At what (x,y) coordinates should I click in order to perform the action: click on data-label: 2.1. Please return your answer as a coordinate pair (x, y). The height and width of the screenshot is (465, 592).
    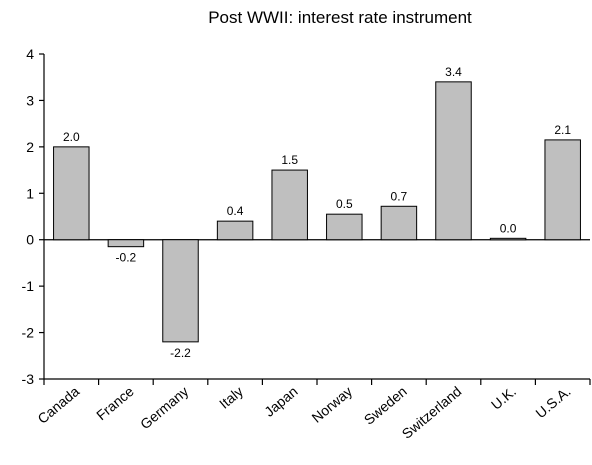
    Looking at the image, I should click on (562, 130).